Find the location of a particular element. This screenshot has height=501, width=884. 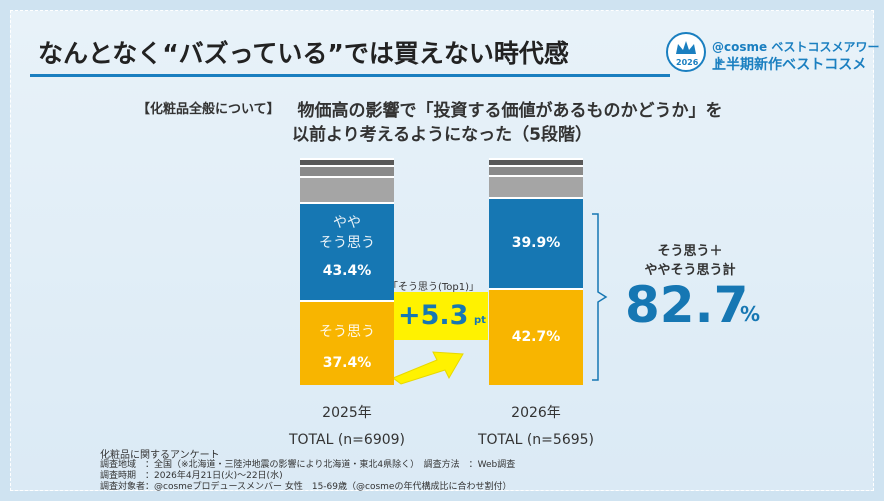

footnote: 化粧品に関するアンケート is located at coordinates (160, 455).